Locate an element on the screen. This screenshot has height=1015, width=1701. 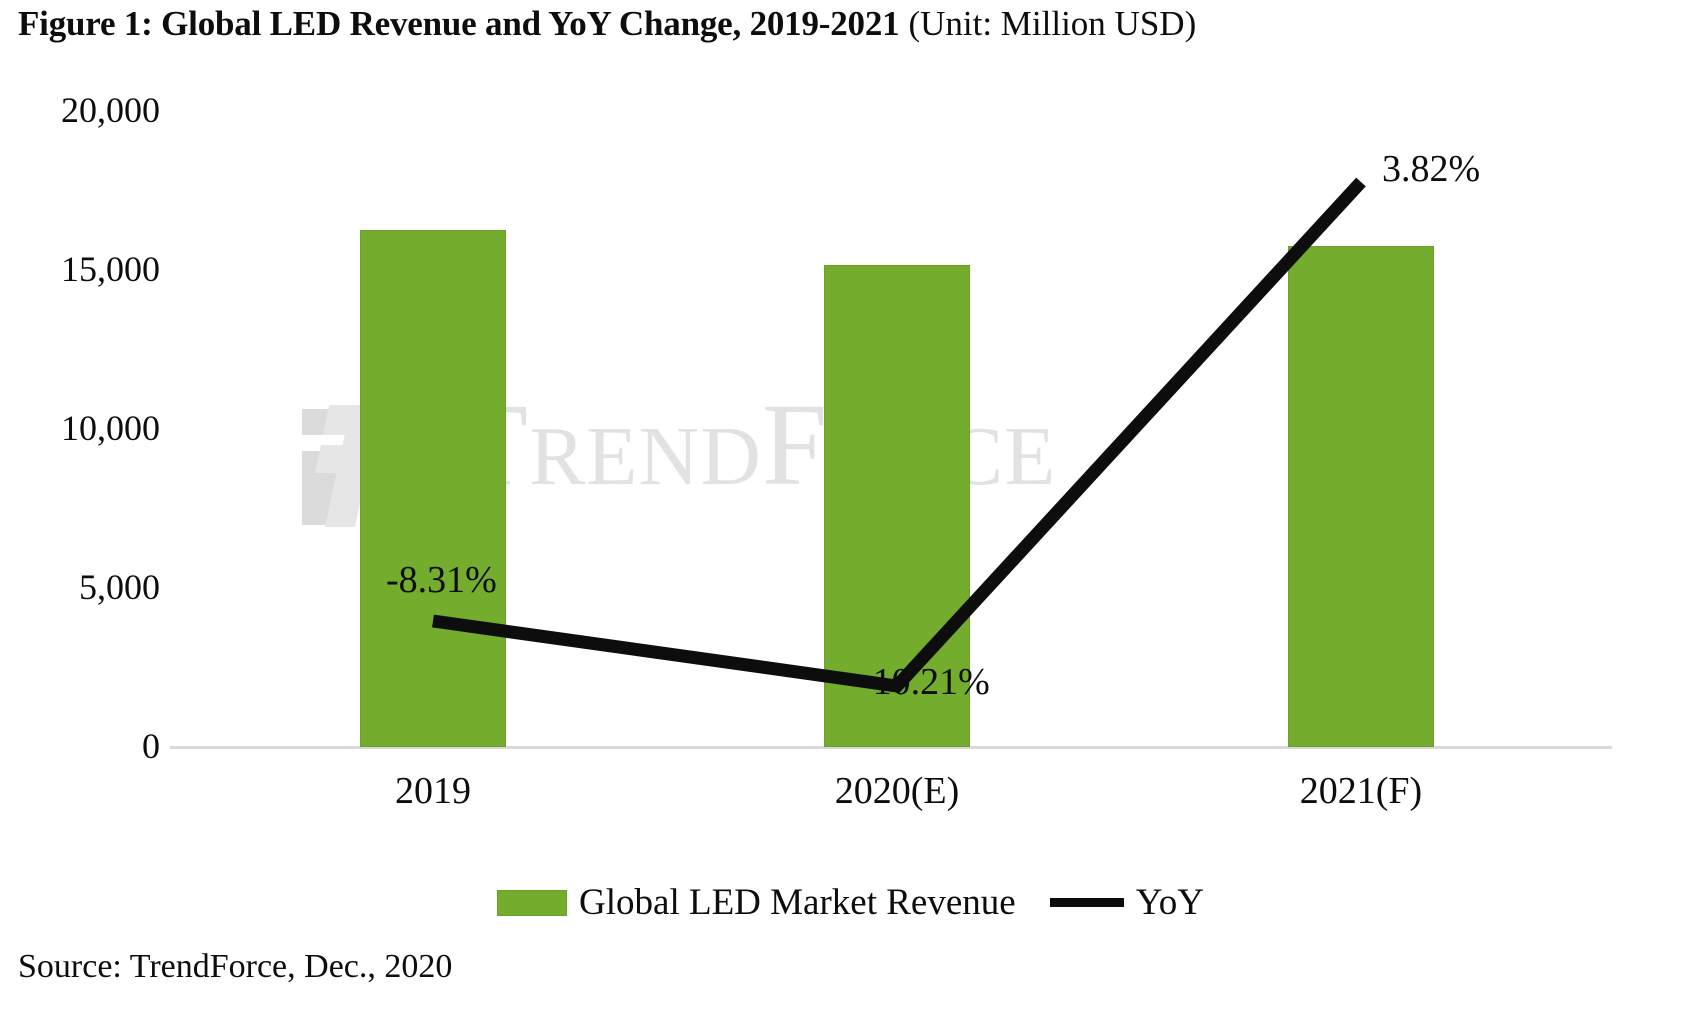
yoy-label-2019: -8.31% is located at coordinates (441, 580).